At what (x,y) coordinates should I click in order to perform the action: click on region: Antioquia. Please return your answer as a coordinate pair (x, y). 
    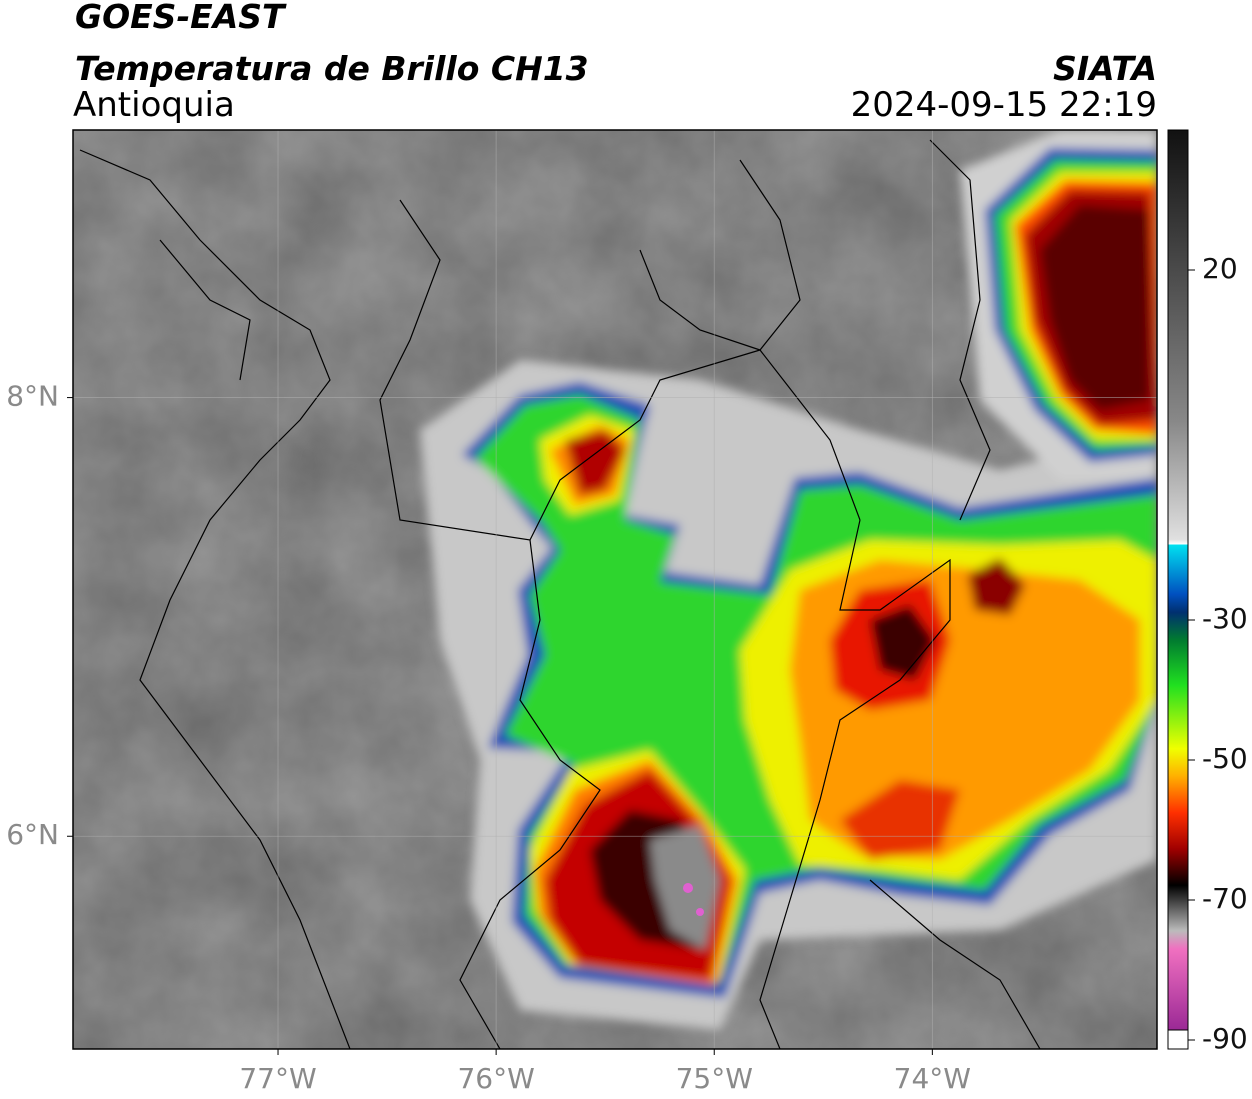
    Looking at the image, I should click on (154, 105).